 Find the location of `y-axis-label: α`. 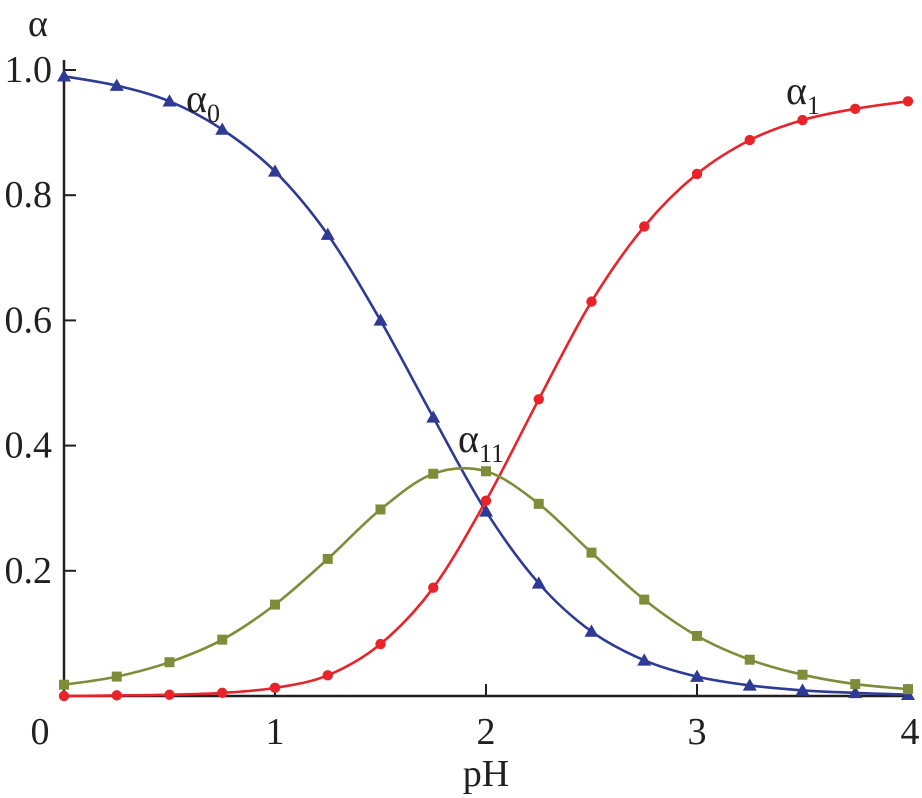

y-axis-label: α is located at coordinates (38, 24).